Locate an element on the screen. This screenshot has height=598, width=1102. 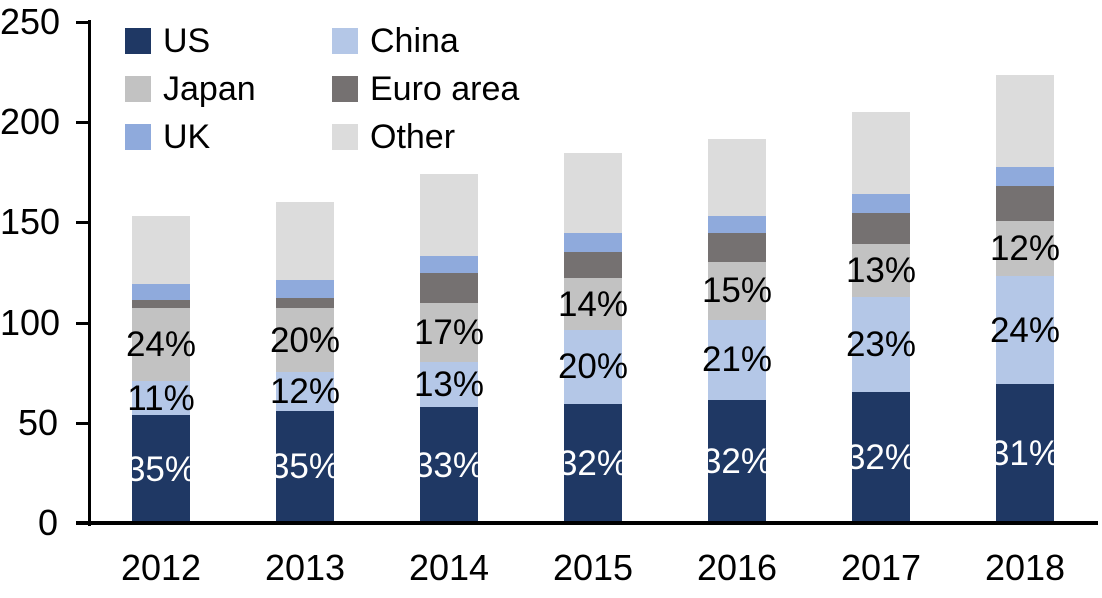
legend-item-euro-area: Euro area is located at coordinates (425, 89).